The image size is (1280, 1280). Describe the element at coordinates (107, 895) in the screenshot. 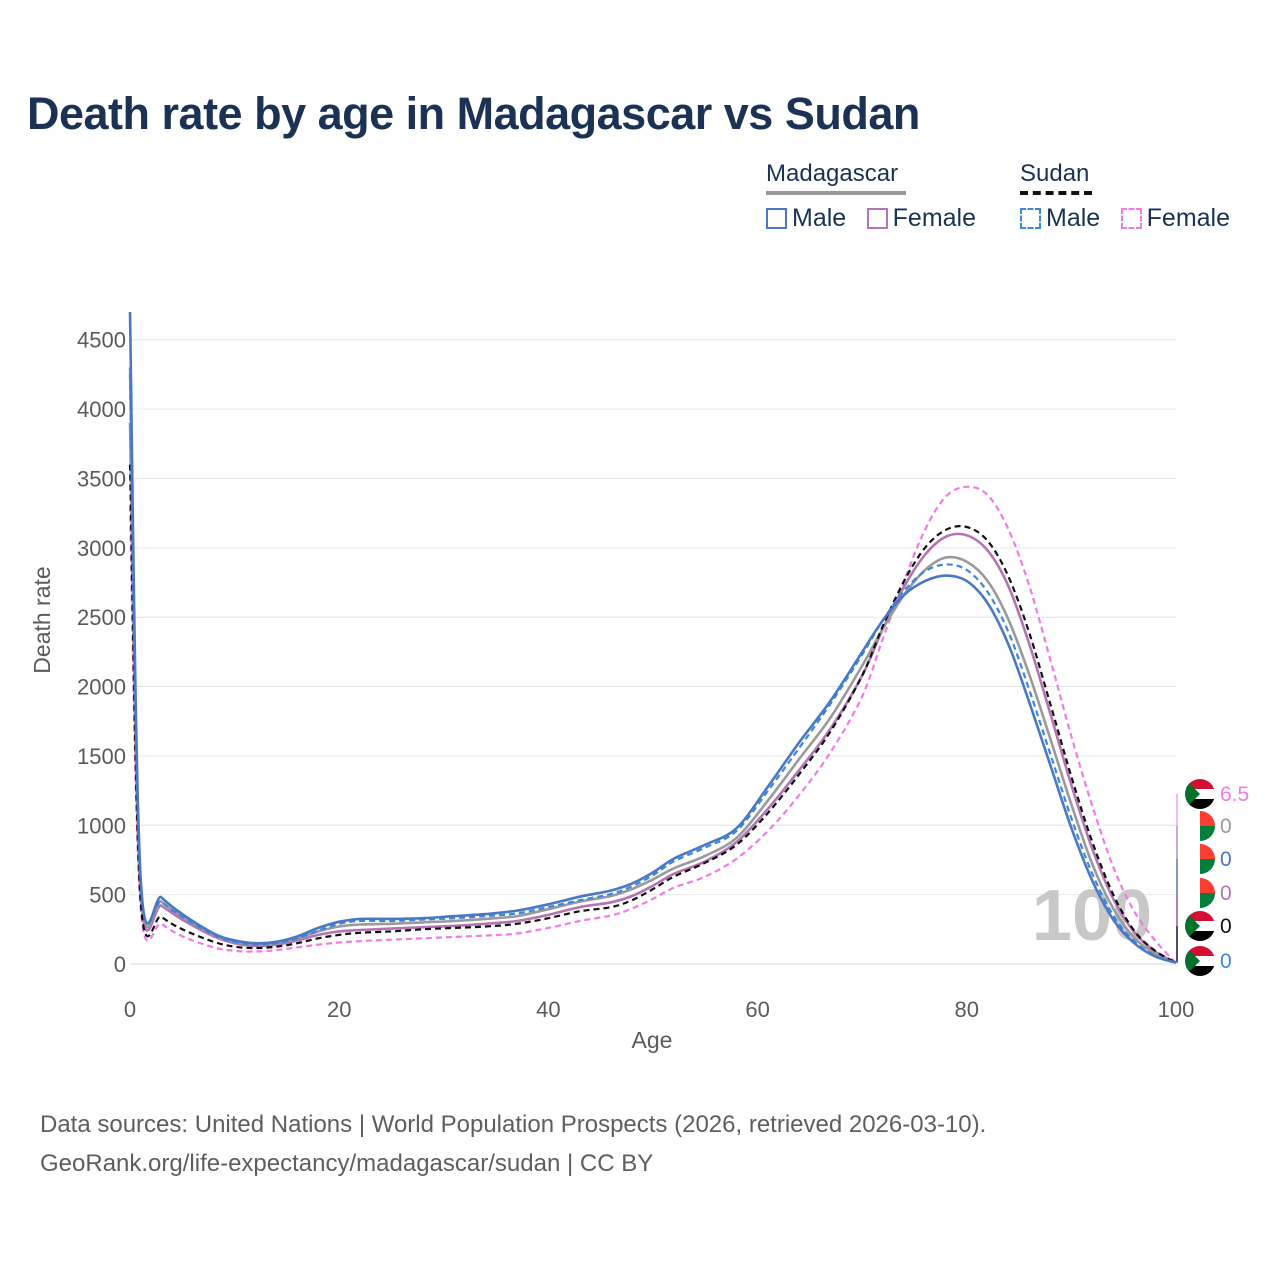

I see `y-tick-label: 500` at that location.